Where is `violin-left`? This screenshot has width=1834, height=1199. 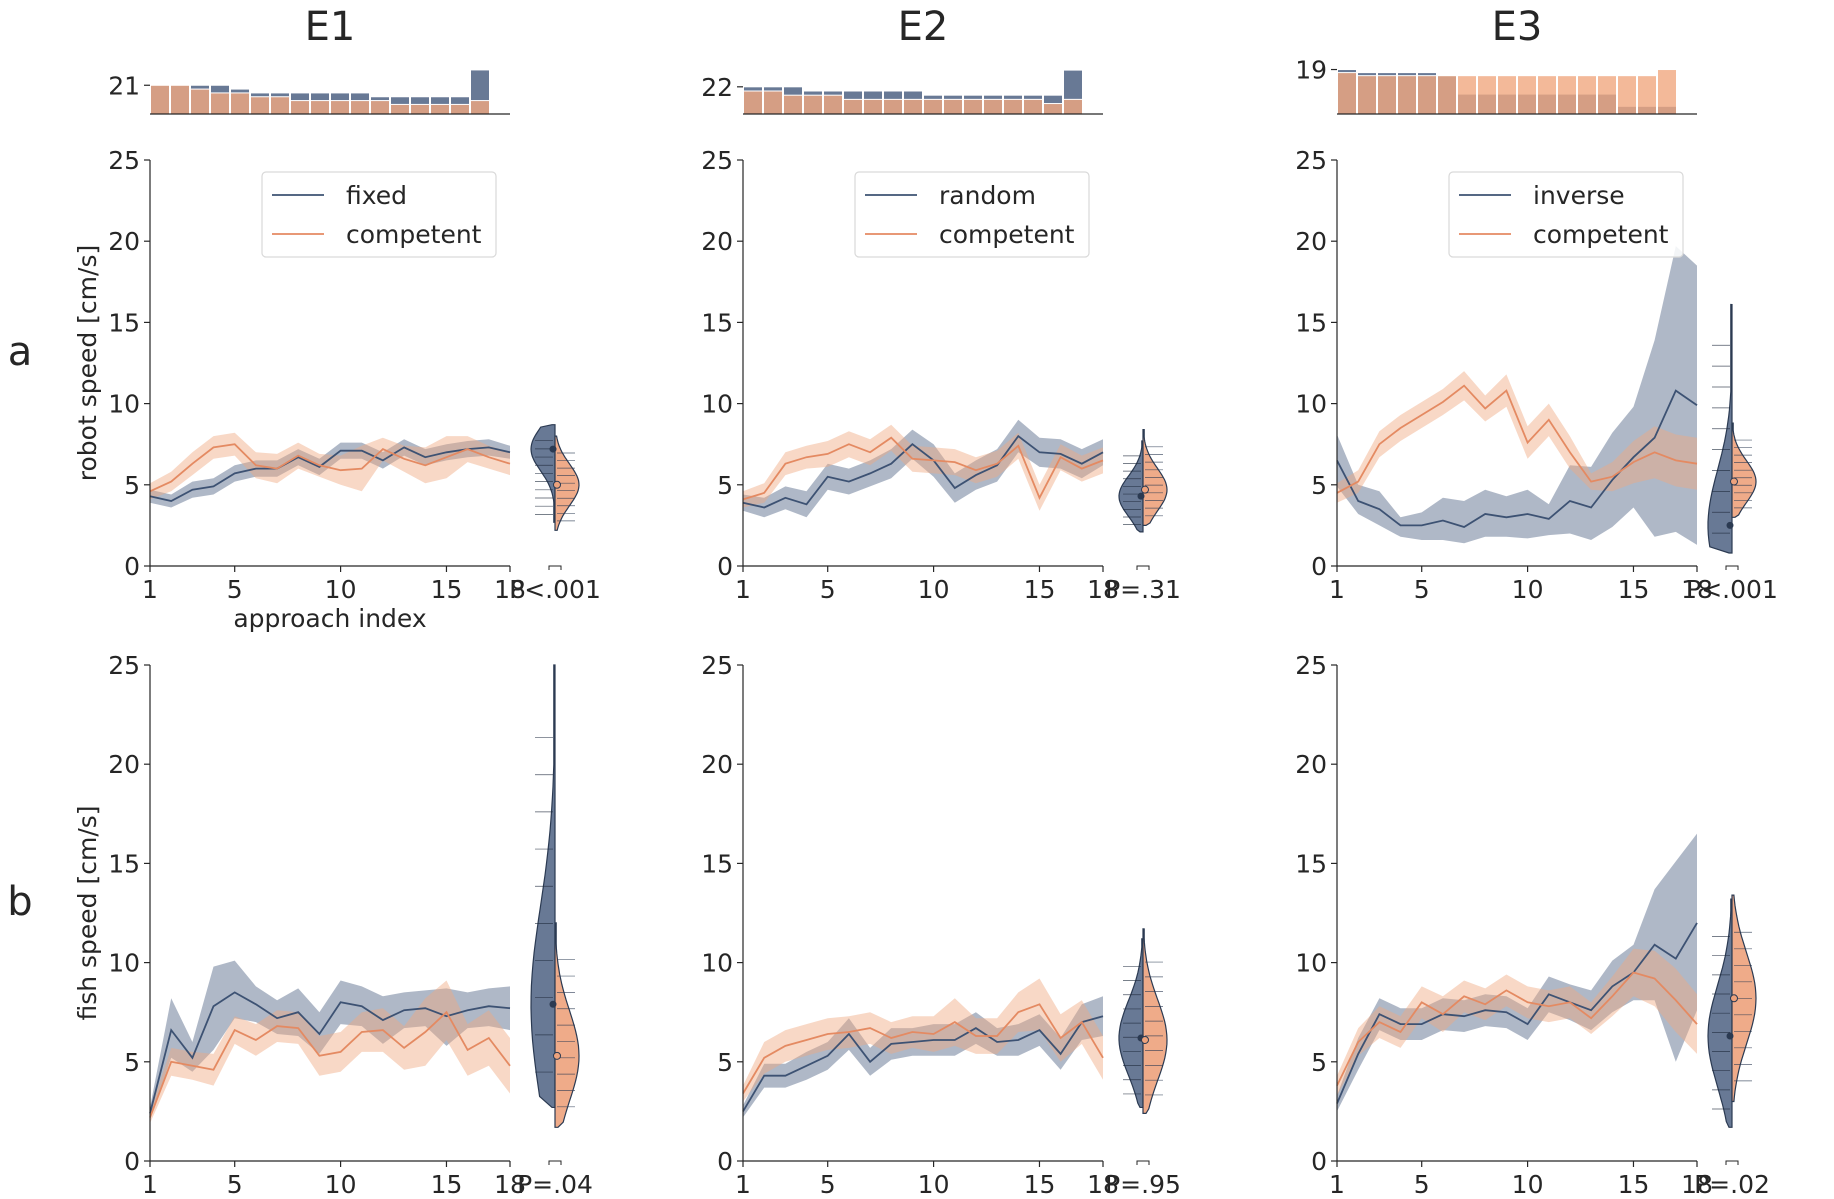 violin-left is located at coordinates (543, 886).